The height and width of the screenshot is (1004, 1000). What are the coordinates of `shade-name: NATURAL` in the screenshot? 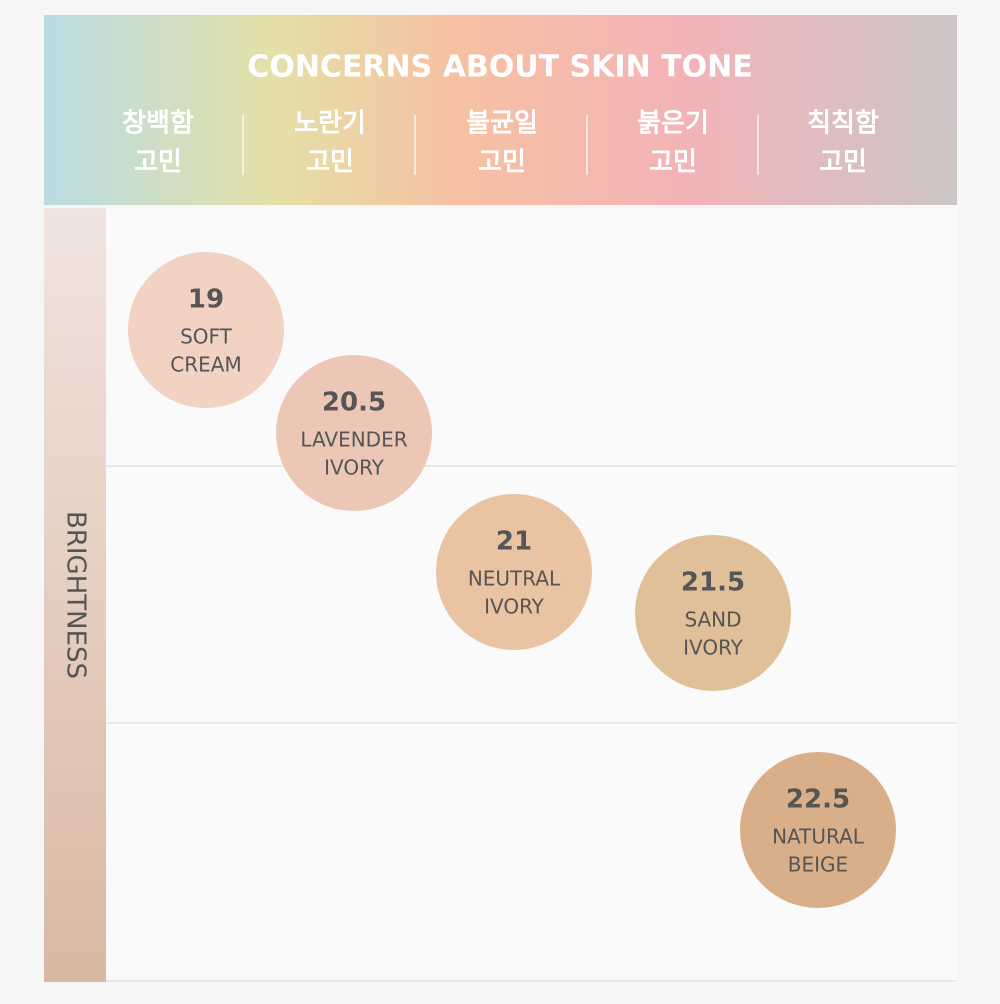 It's located at (818, 837).